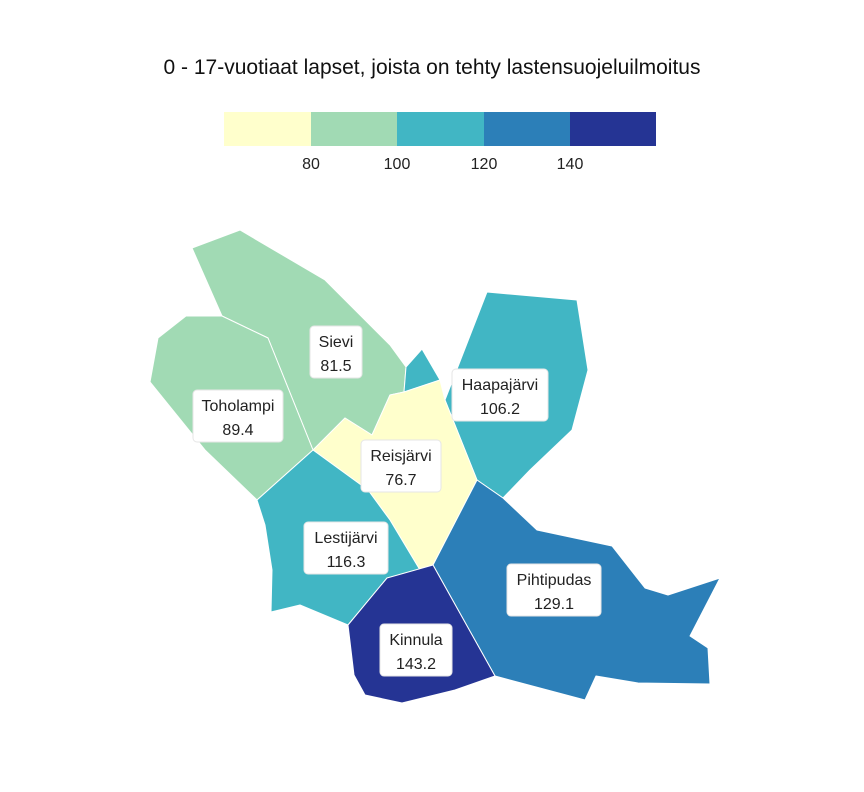 The width and height of the screenshot is (864, 792). Describe the element at coordinates (335, 366) in the screenshot. I see `label-sievi-value: 81.5` at that location.